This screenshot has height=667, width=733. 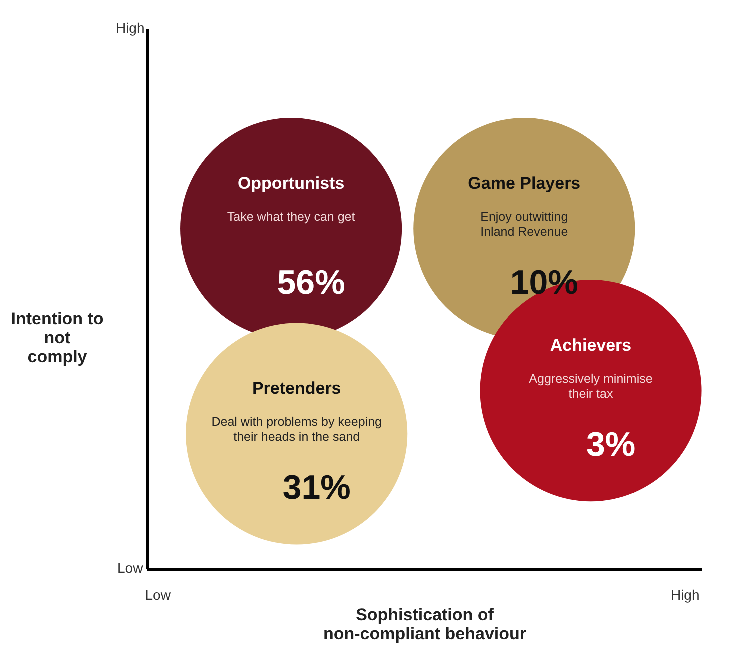 What do you see at coordinates (524, 183) in the screenshot?
I see `category-label: Game Players` at bounding box center [524, 183].